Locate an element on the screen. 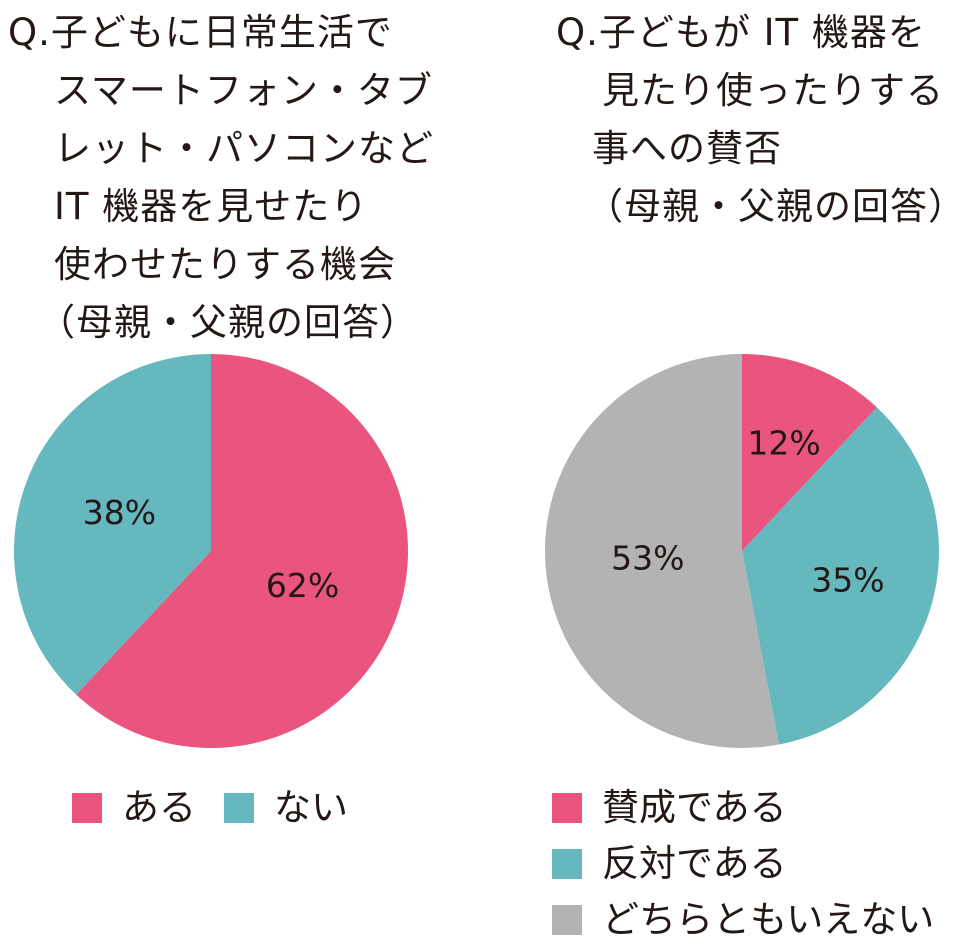 This screenshot has width=953, height=948. legend-label: どちらともいえない is located at coordinates (768, 919).